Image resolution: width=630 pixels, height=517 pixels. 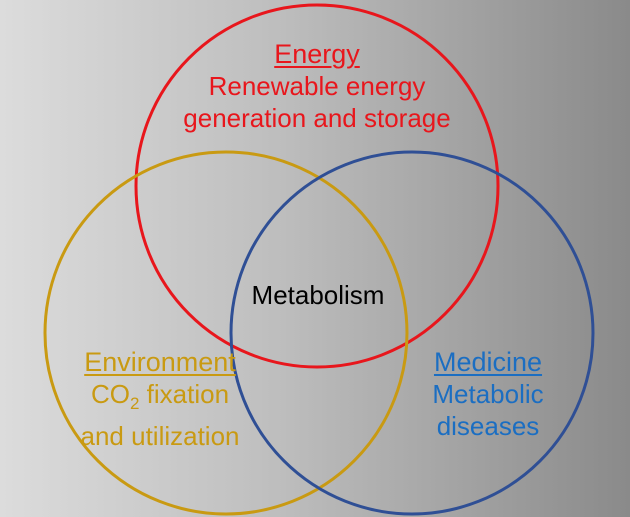 What do you see at coordinates (160, 362) in the screenshot?
I see `environment-heading: Environment` at bounding box center [160, 362].